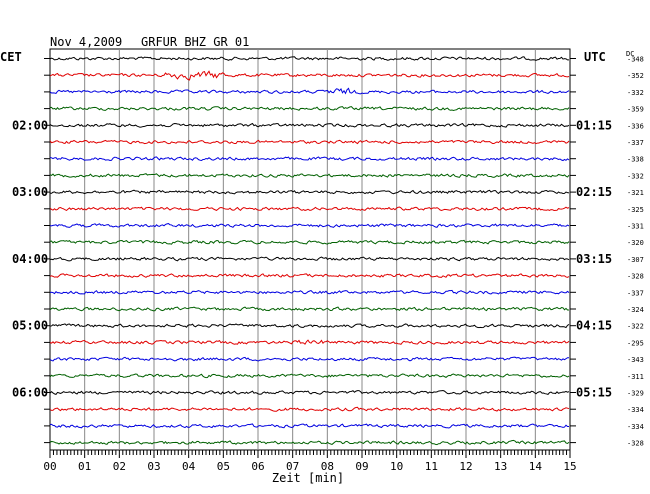 The width and height of the screenshot is (650, 494). What do you see at coordinates (635, 210) in the screenshot?
I see `dc-offset-label: -325` at bounding box center [635, 210].